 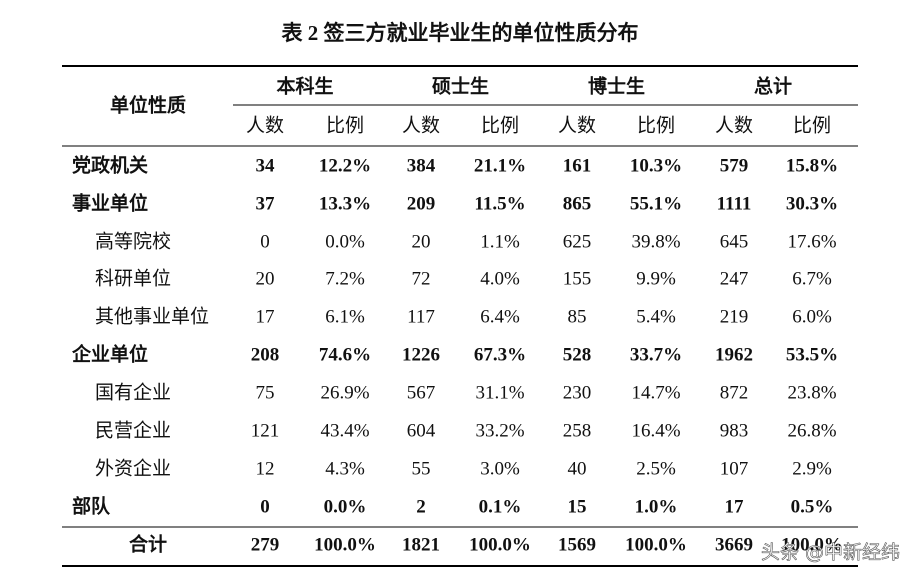 What do you see at coordinates (499, 392) in the screenshot?
I see `cell: 31.1%` at bounding box center [499, 392].